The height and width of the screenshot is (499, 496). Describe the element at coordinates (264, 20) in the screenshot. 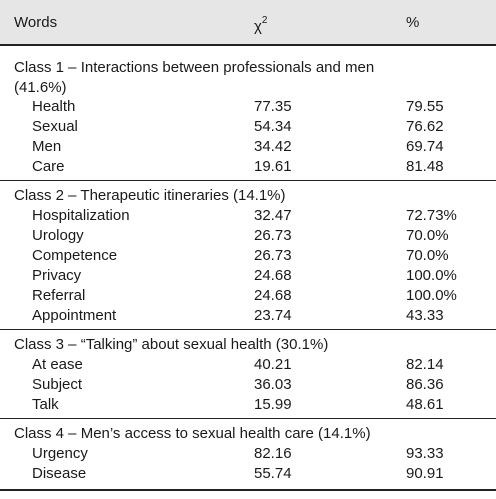

I see `chi-power: 2` at that location.